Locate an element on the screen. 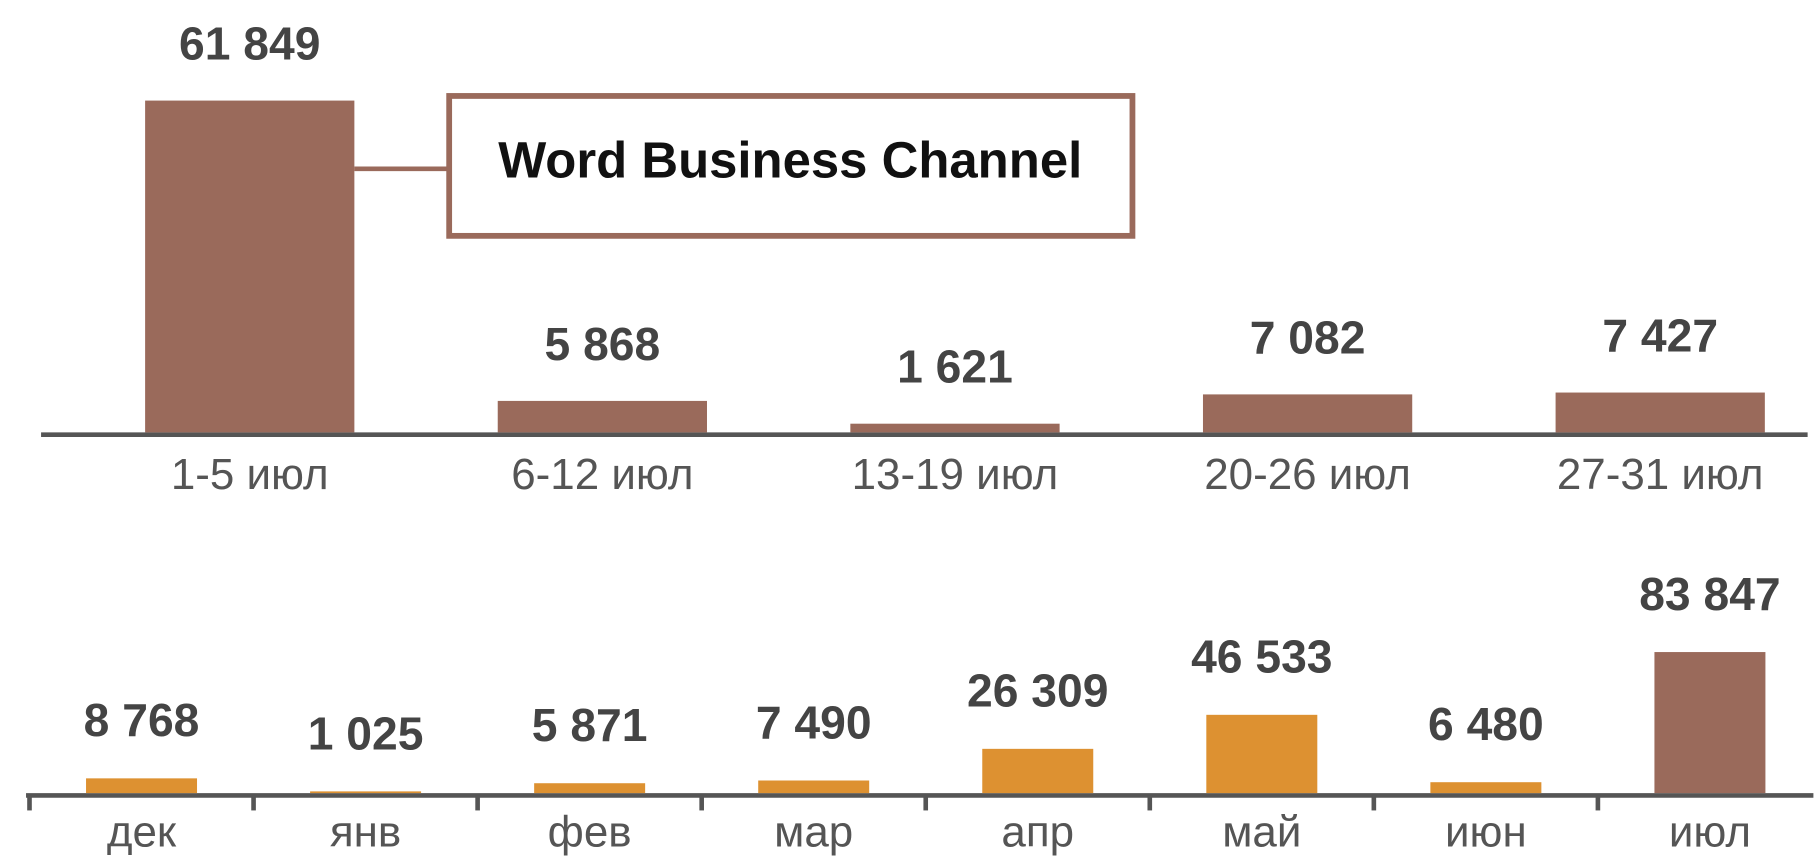  value-label: 7 427 is located at coordinates (1660, 336).